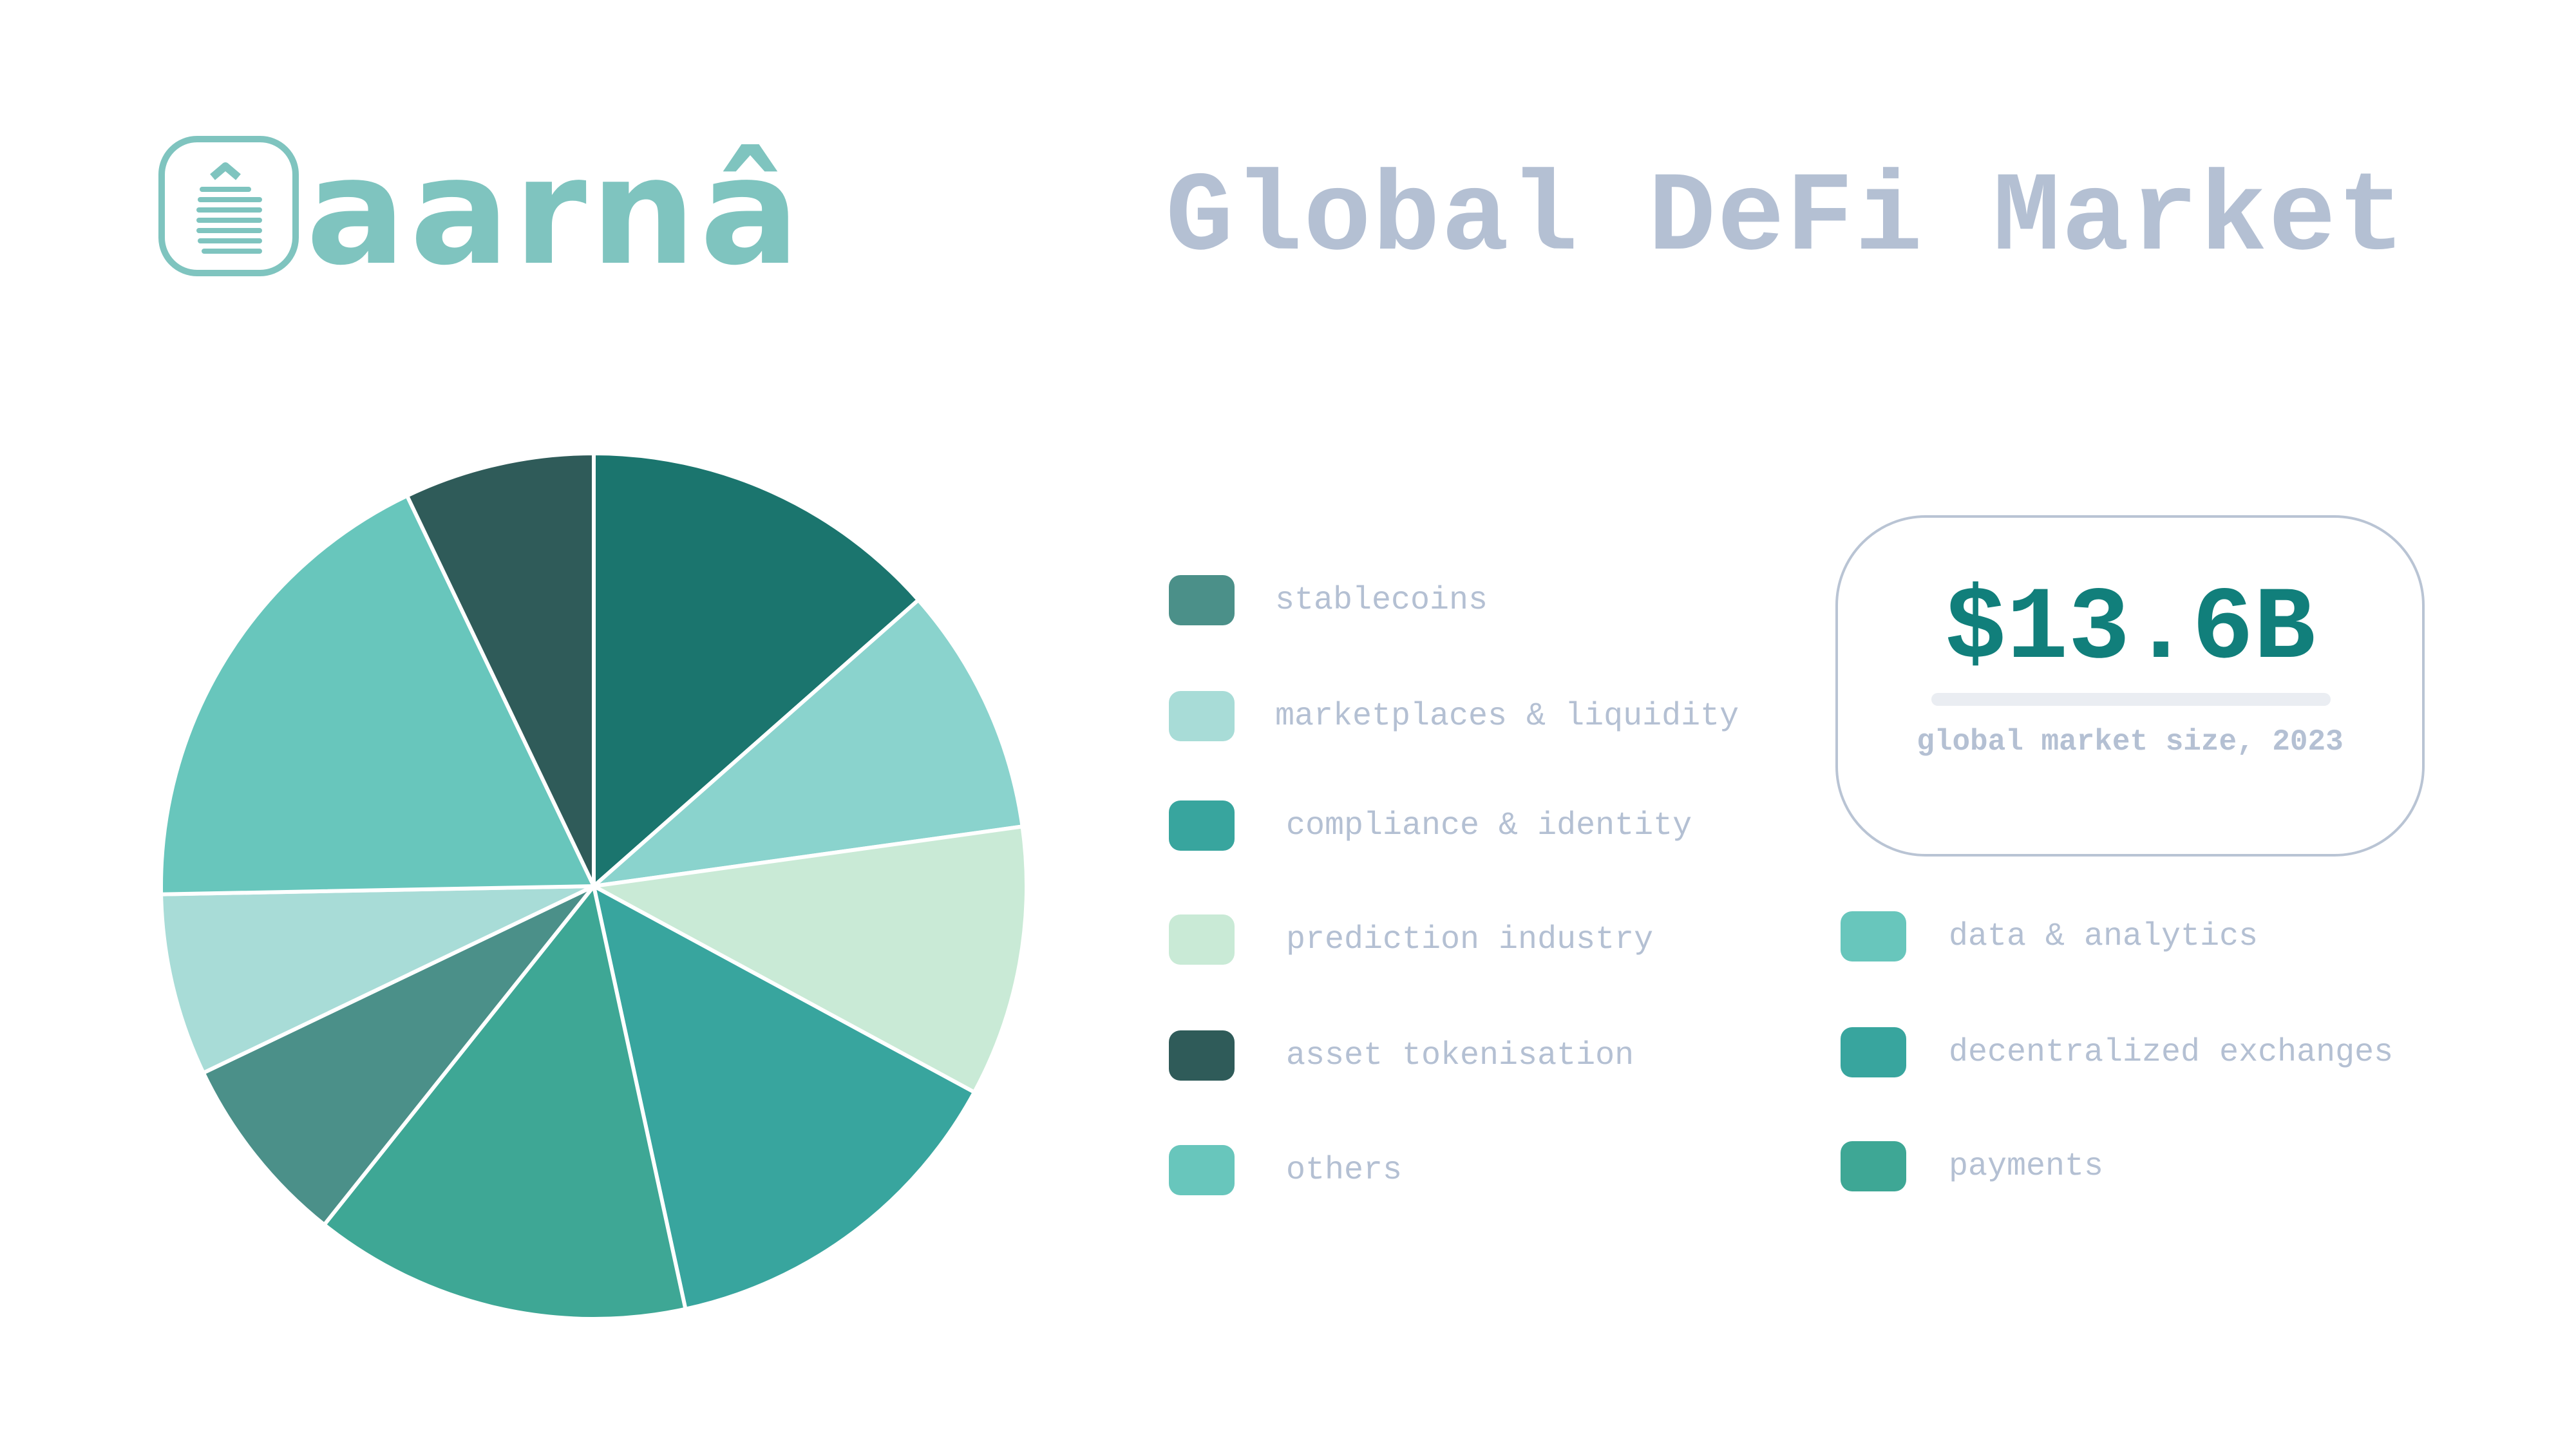 Image resolution: width=2576 pixels, height=1449 pixels. What do you see at coordinates (1470, 940) in the screenshot?
I see `legend-label: prediction industry` at bounding box center [1470, 940].